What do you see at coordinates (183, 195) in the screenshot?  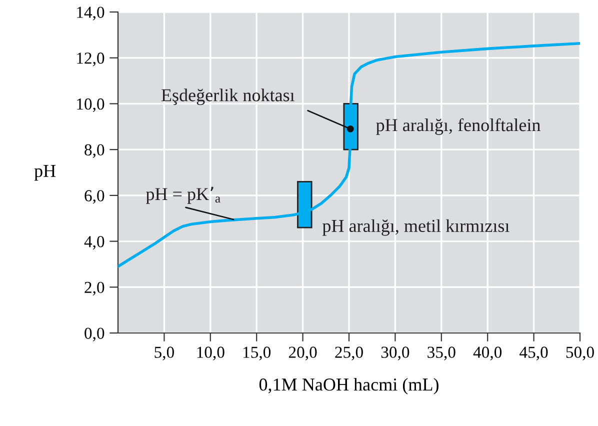 I see `annotation: pH = pK’$_{a}$` at bounding box center [183, 195].